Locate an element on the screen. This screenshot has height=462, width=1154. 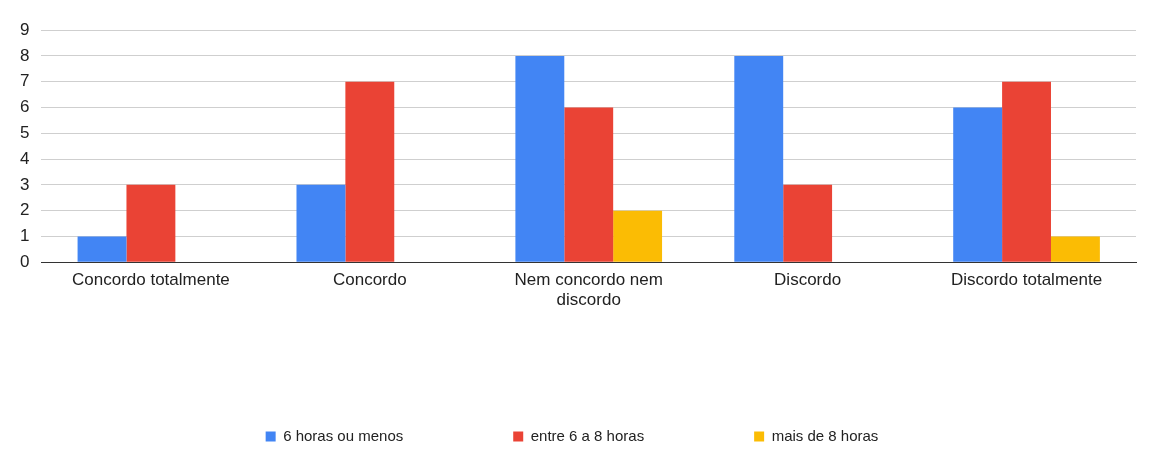
x-tick-label: Concordo is located at coordinates (369, 280).